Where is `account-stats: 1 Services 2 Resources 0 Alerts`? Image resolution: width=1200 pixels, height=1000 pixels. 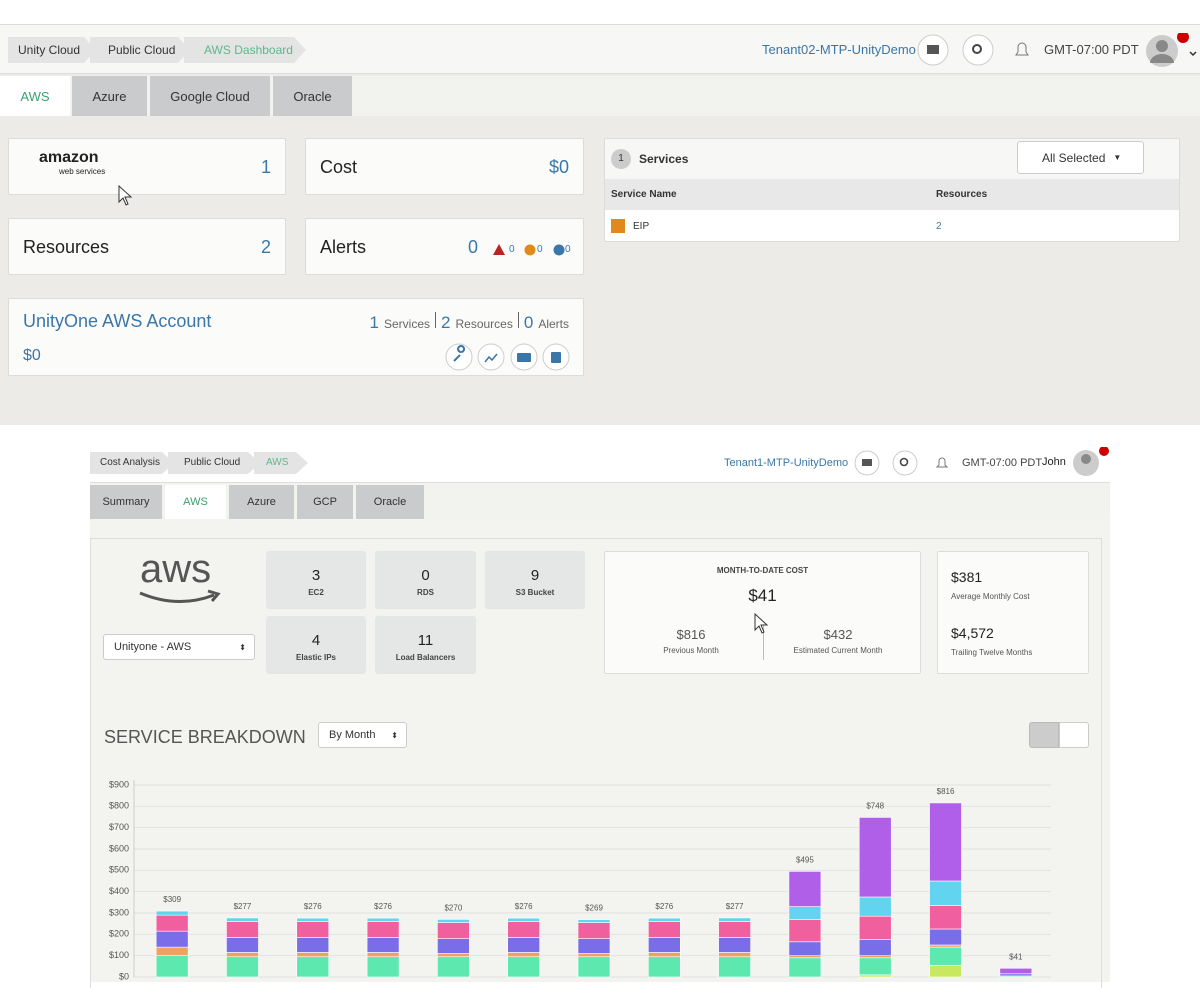 account-stats: 1 Services 2 Resources 0 Alerts is located at coordinates (469, 322).